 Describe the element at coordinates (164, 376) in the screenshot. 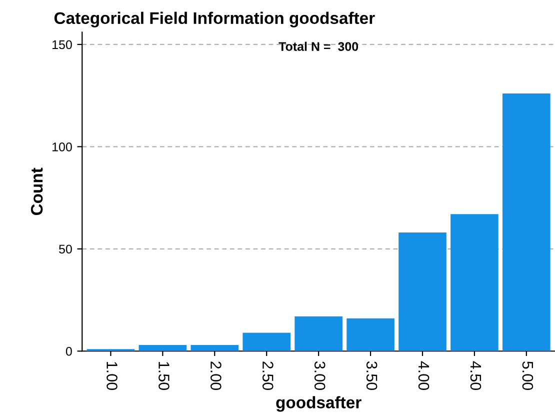

I see `x-tick-label: 1.50` at that location.